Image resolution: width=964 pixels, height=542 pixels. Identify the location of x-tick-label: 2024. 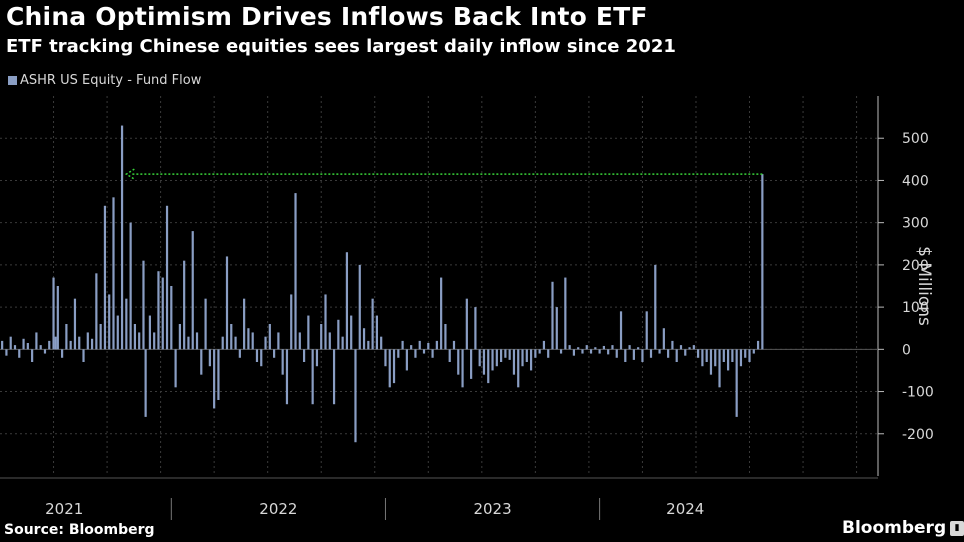
(685, 509).